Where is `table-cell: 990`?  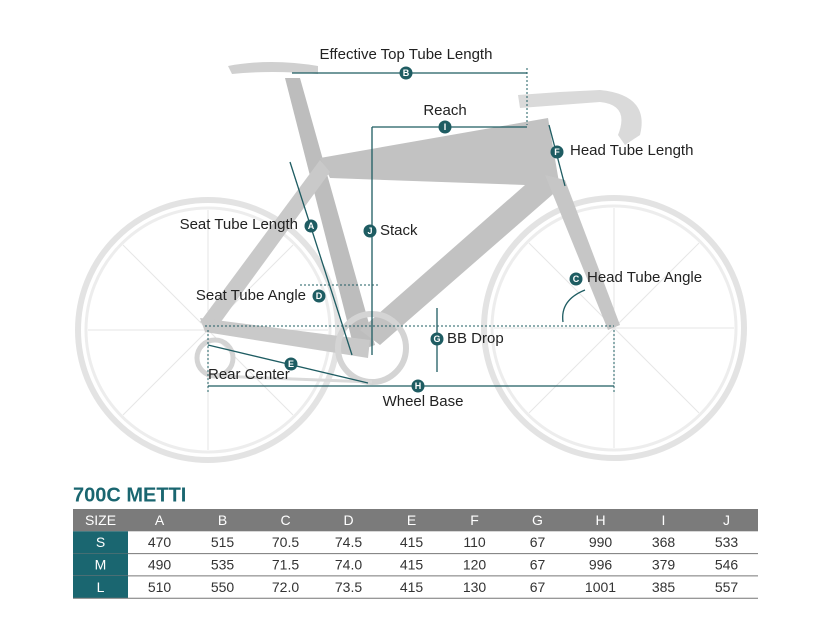
table-cell: 990 is located at coordinates (601, 542).